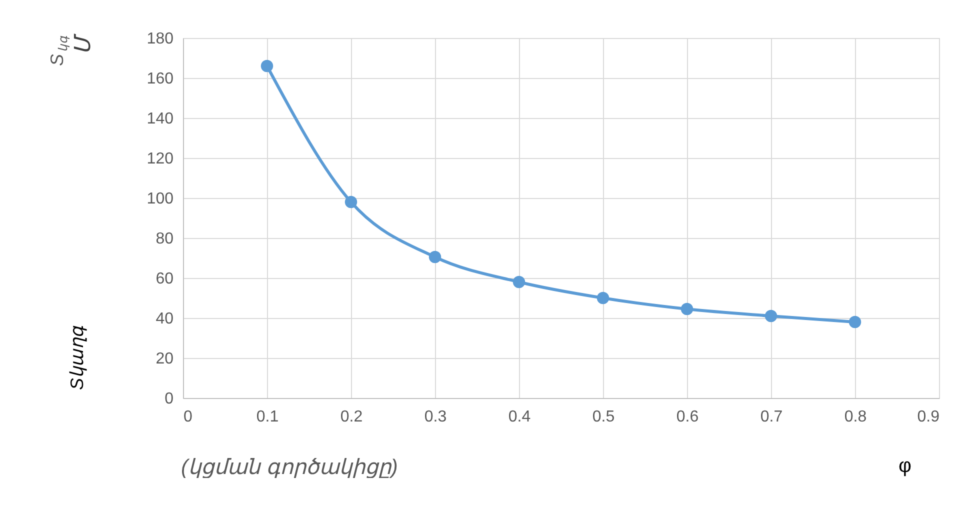 This screenshot has height=519, width=969. Describe the element at coordinates (169, 399) in the screenshot. I see `y-tick-label: 0` at that location.